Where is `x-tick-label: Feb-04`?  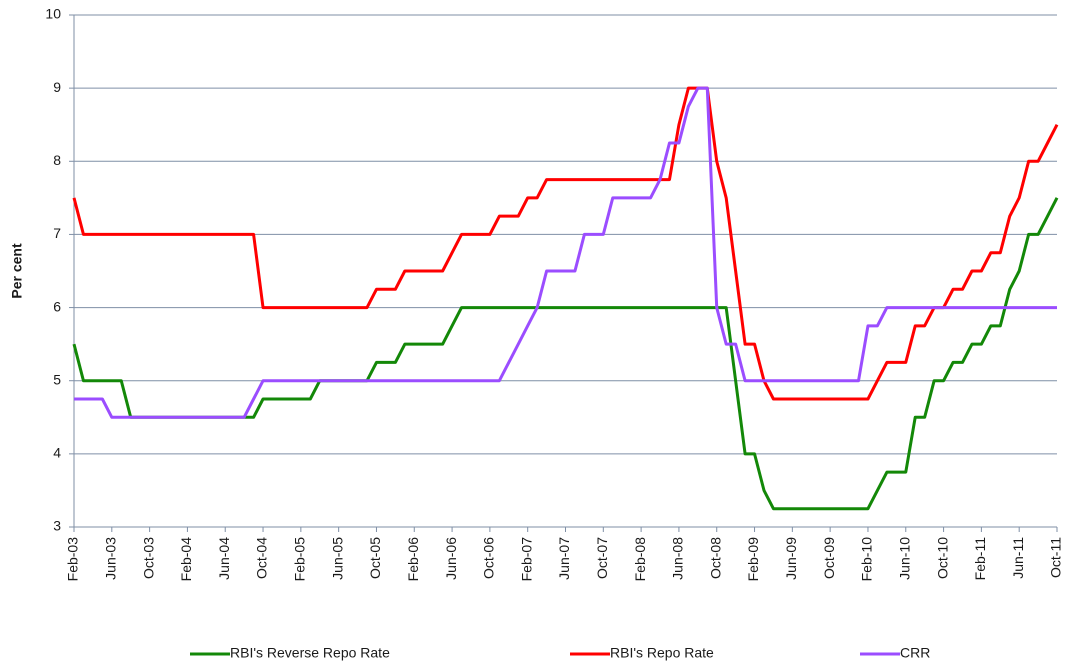
x-tick-label: Feb-04 is located at coordinates (186, 559).